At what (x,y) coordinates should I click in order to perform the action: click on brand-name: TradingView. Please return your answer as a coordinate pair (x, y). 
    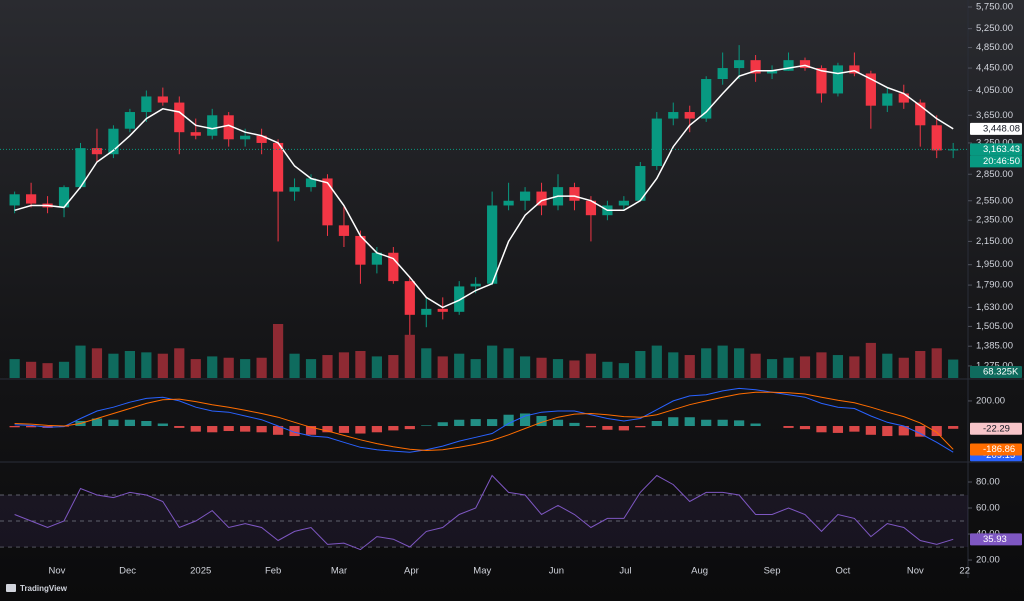
    Looking at the image, I should click on (44, 588).